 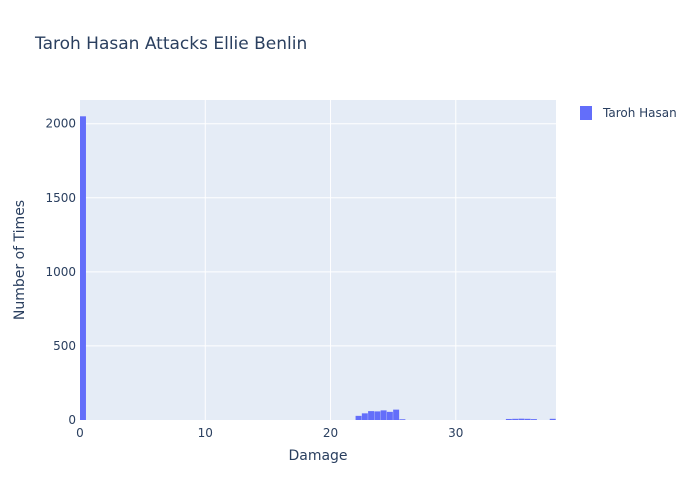 What do you see at coordinates (60, 198) in the screenshot?
I see `y-tick-label: 1500` at bounding box center [60, 198].